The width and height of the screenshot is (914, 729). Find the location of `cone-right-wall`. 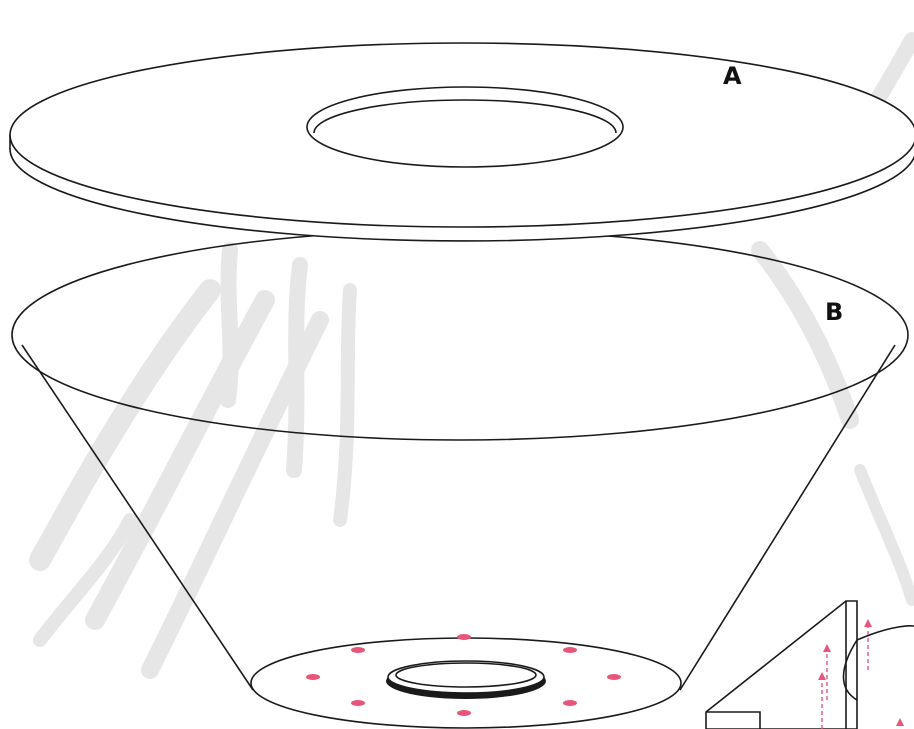

cone-right-wall is located at coordinates (787, 517).